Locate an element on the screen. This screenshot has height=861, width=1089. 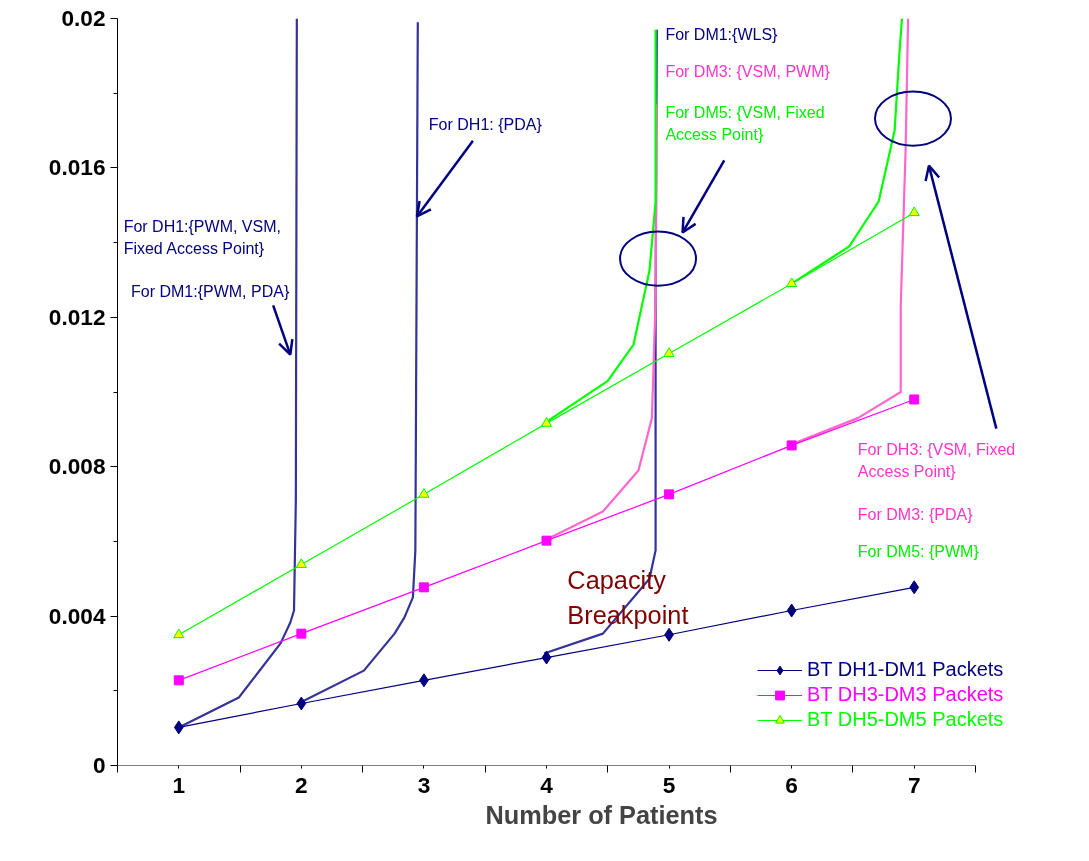
annotation: For DH1: {PDA} is located at coordinates (485, 124).